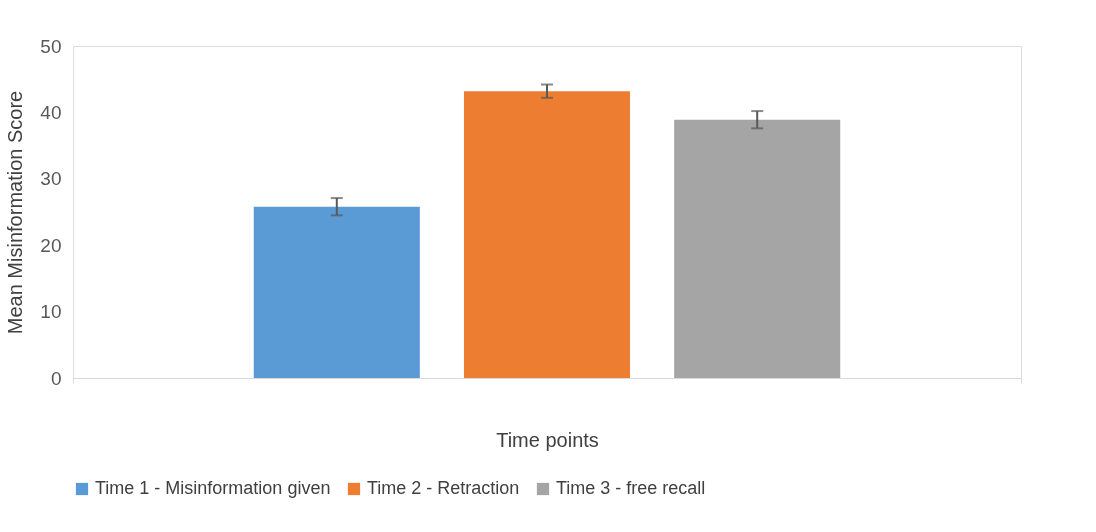  What do you see at coordinates (56, 378) in the screenshot?
I see `y-tick-label: 0` at bounding box center [56, 378].